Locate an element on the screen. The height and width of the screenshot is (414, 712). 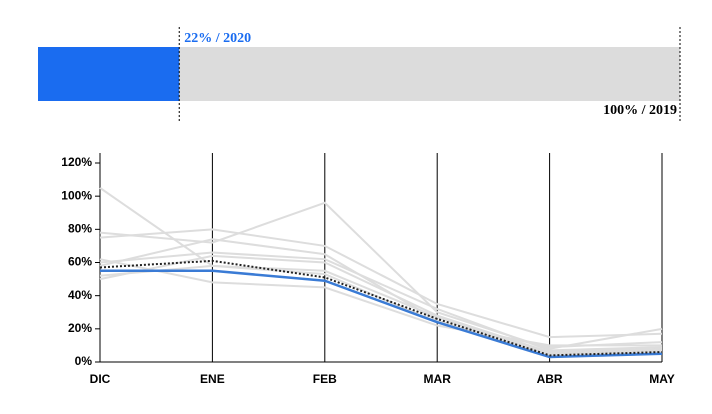
x-tick-label: ABR is located at coordinates (550, 379).